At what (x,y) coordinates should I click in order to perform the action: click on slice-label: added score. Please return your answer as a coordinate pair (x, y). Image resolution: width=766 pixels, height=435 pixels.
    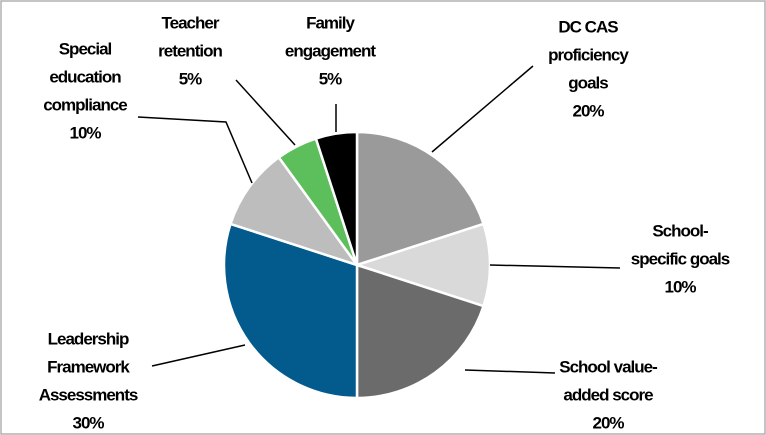
    Looking at the image, I should click on (608, 394).